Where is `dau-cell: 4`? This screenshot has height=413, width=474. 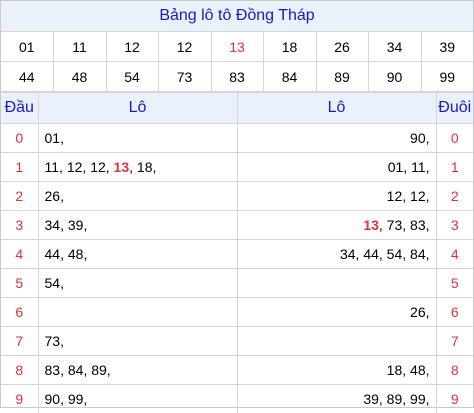 dau-cell: 4 is located at coordinates (19, 254).